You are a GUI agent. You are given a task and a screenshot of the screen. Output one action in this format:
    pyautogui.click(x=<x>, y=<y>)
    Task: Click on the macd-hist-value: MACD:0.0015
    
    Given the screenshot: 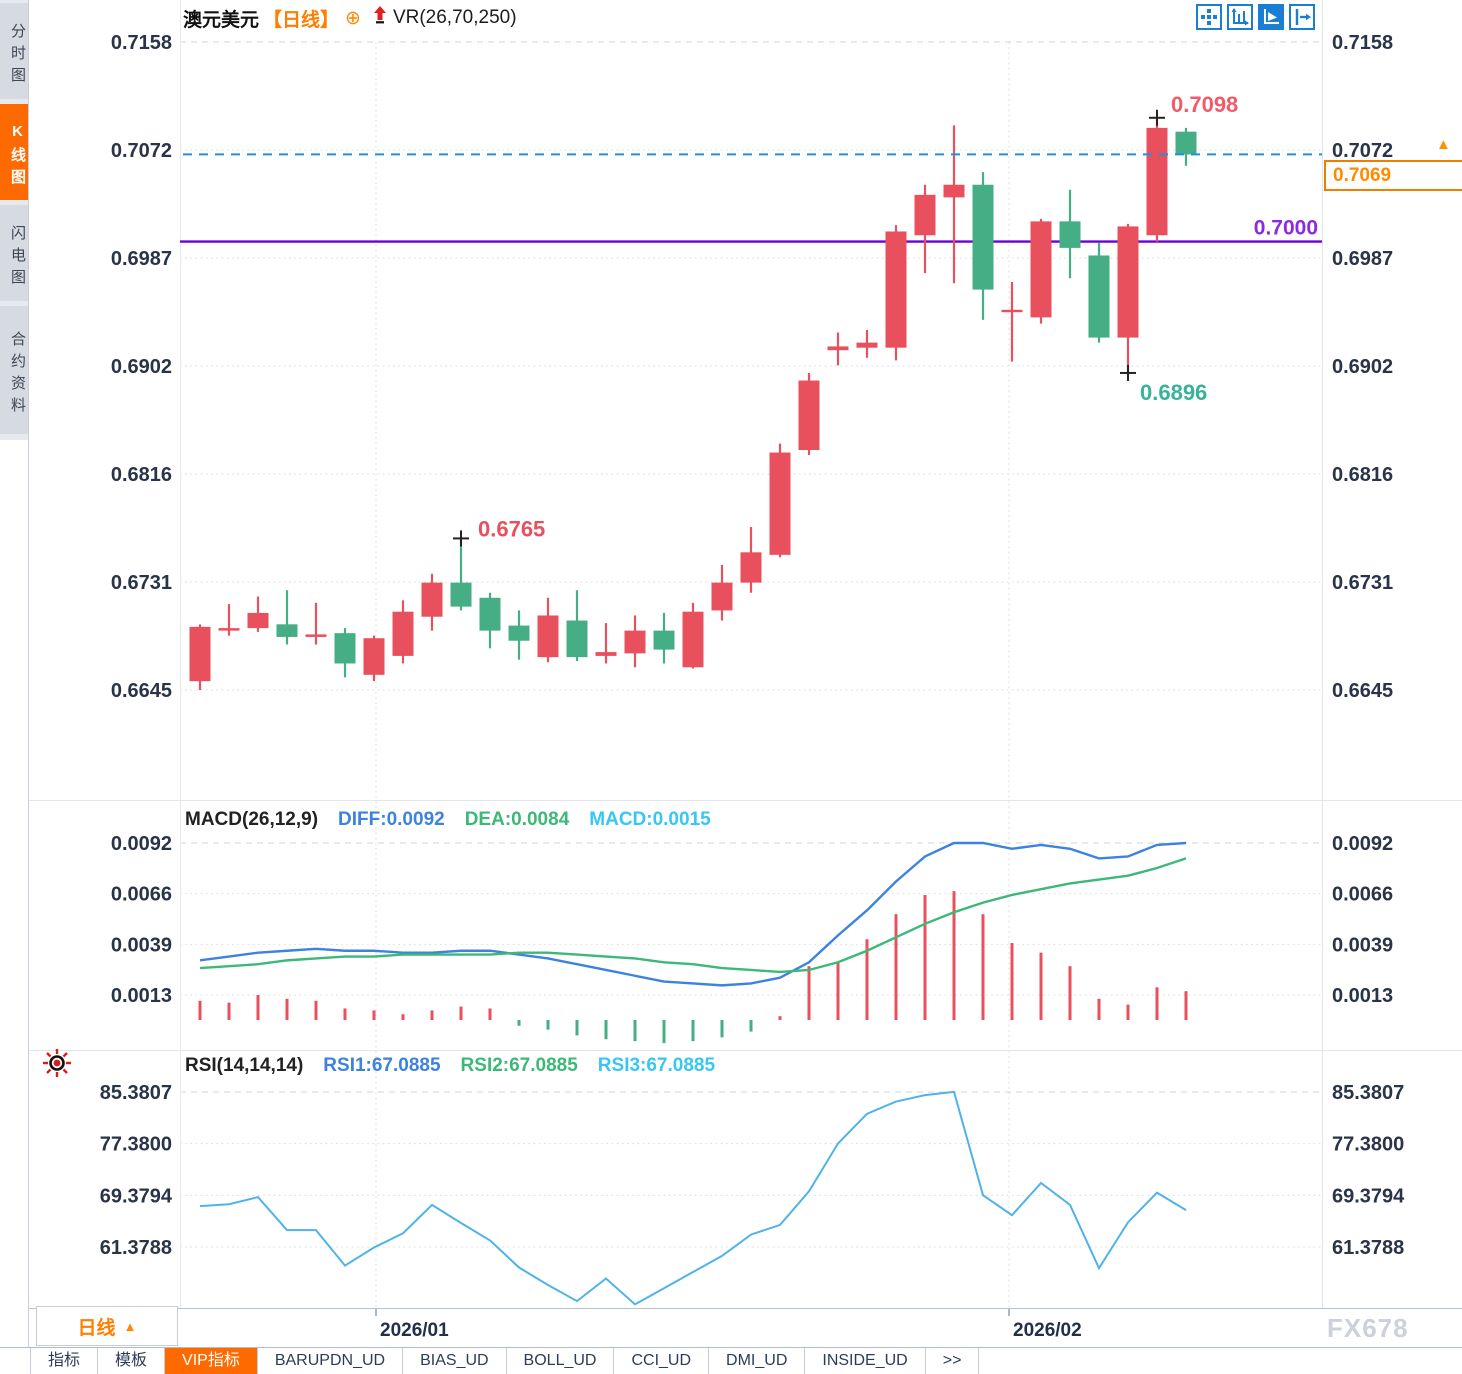 What is the action you would take?
    pyautogui.click(x=650, y=819)
    